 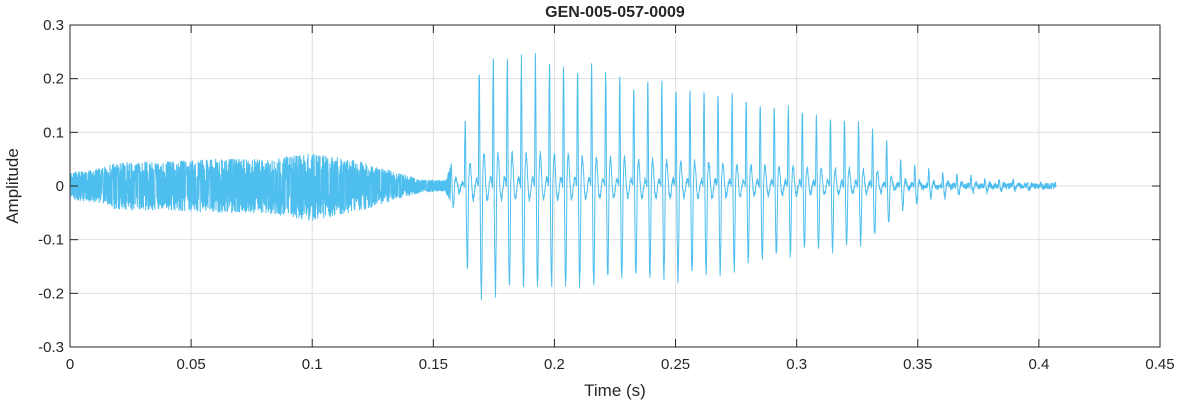 I want to click on x-tick-label: 0.35, so click(x=917, y=364).